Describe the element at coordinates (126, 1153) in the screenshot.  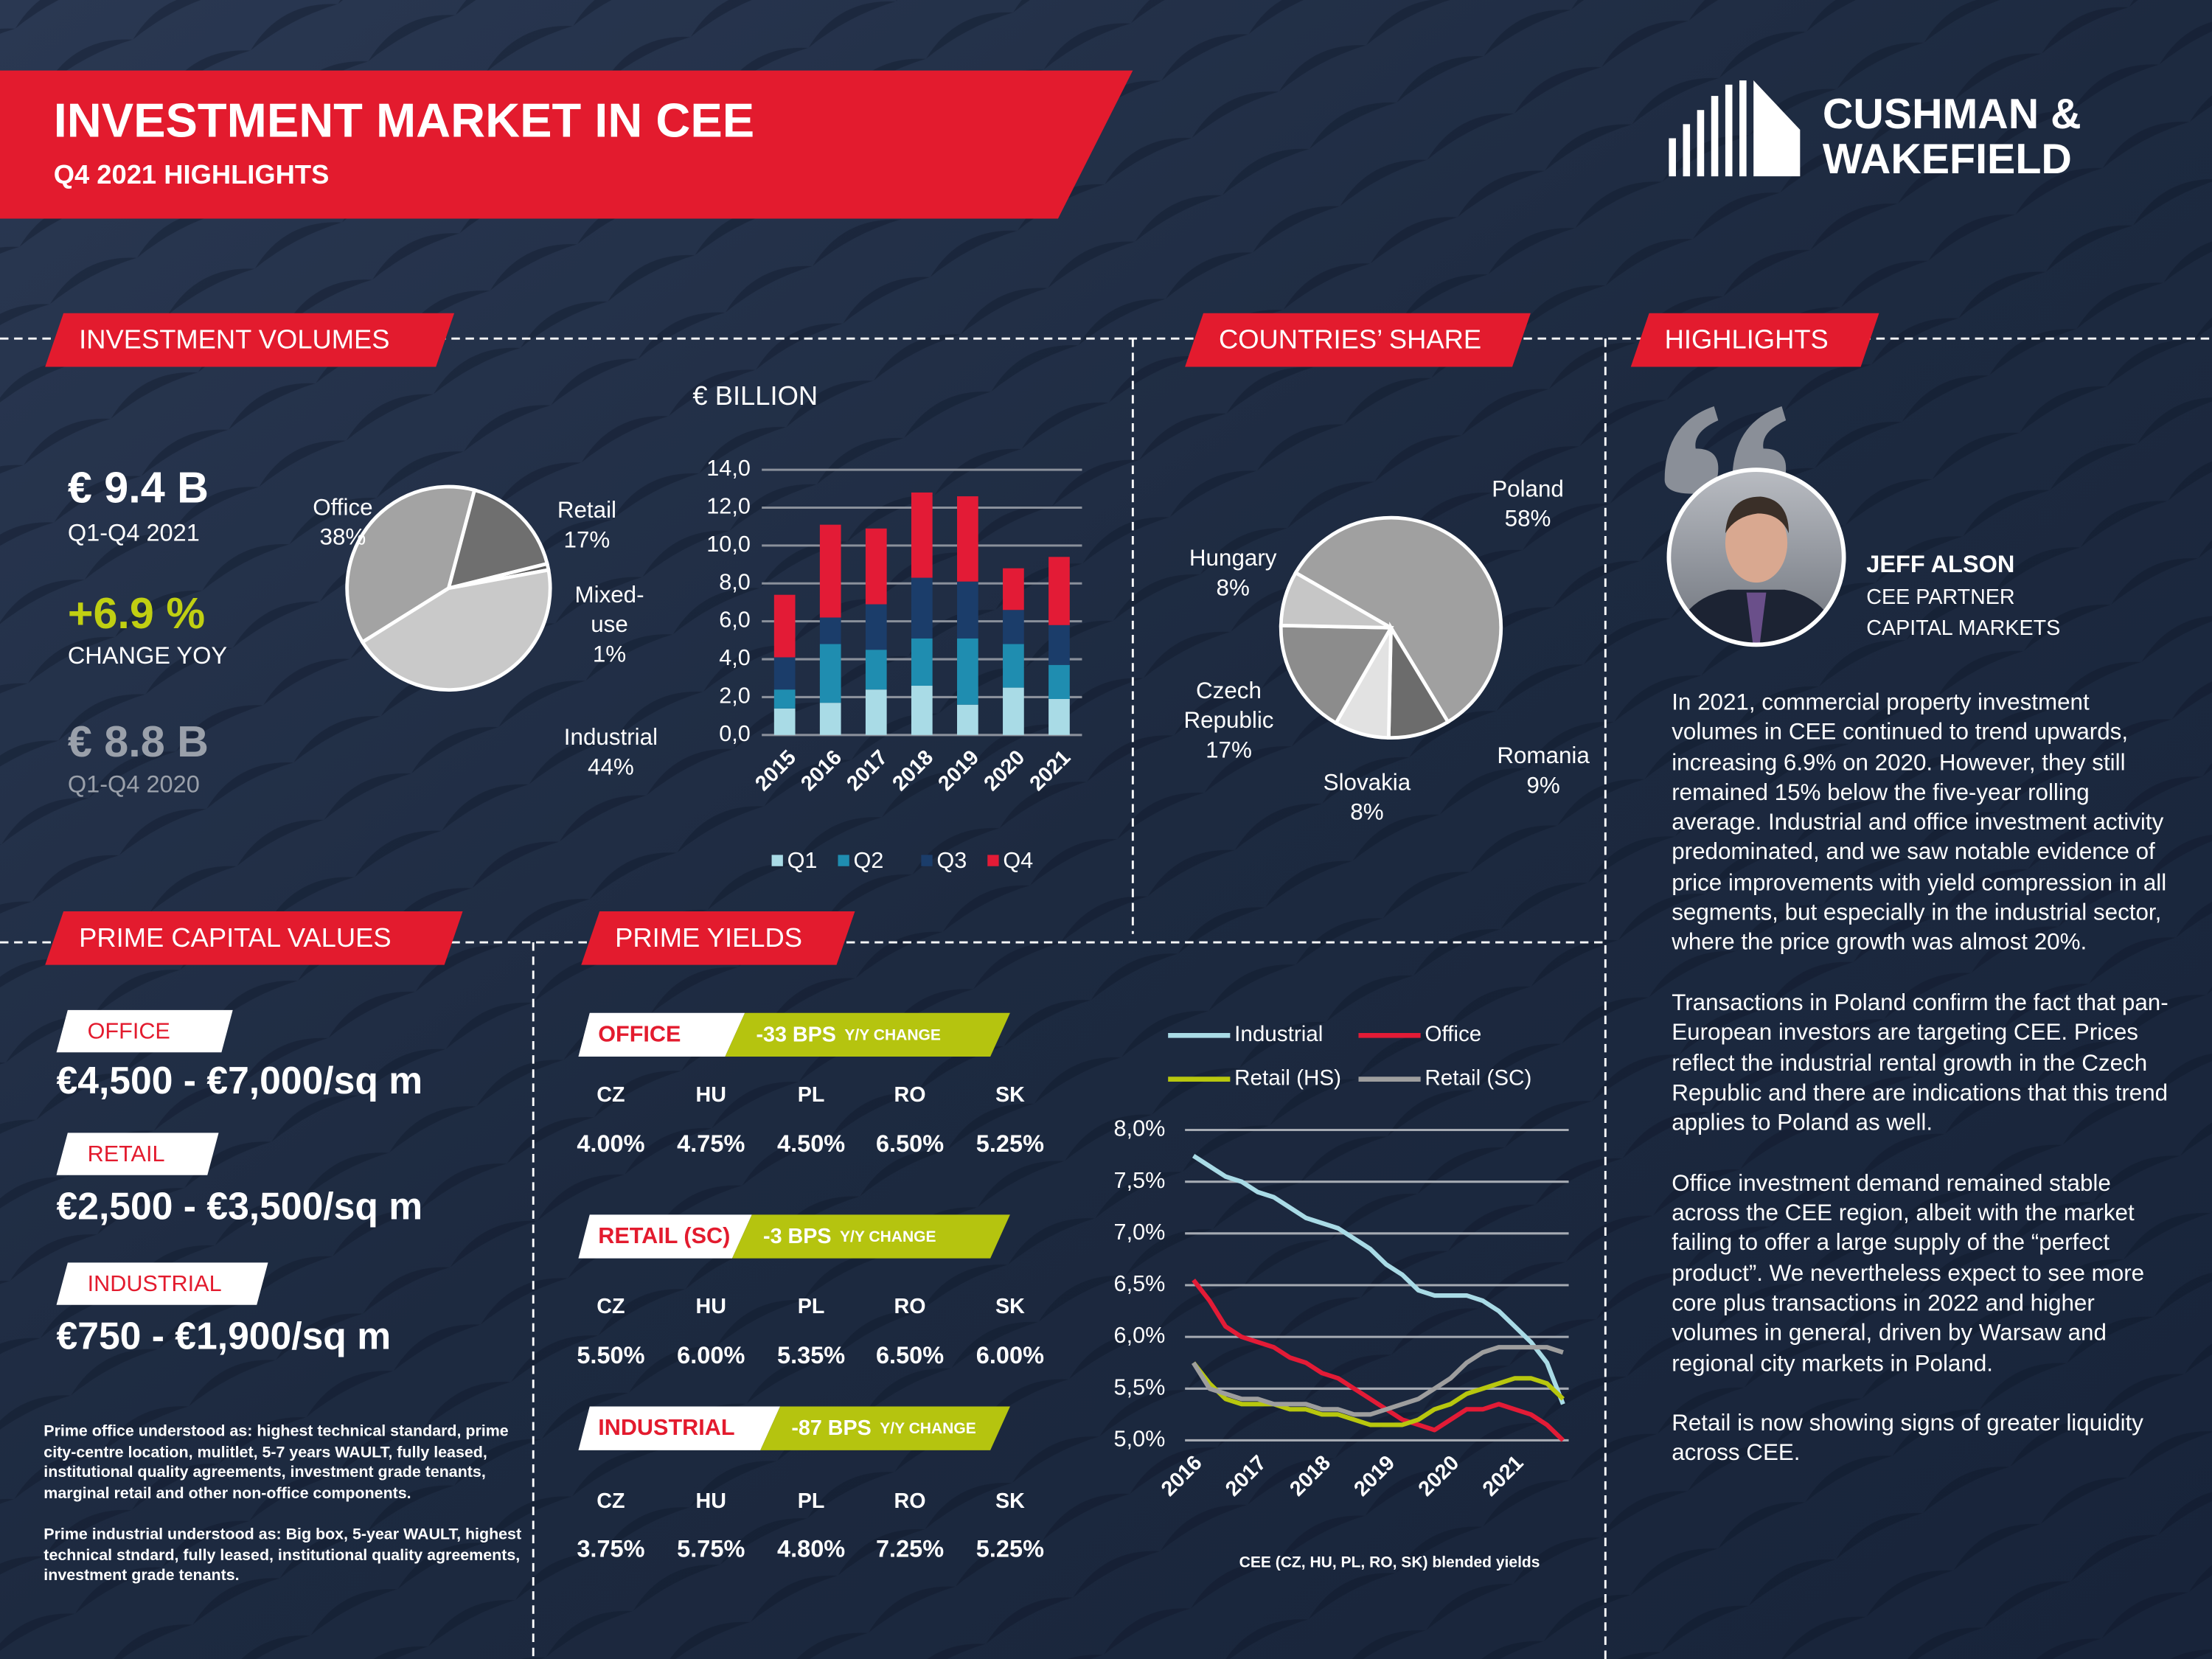
I see `sector-label: RETAIL` at that location.